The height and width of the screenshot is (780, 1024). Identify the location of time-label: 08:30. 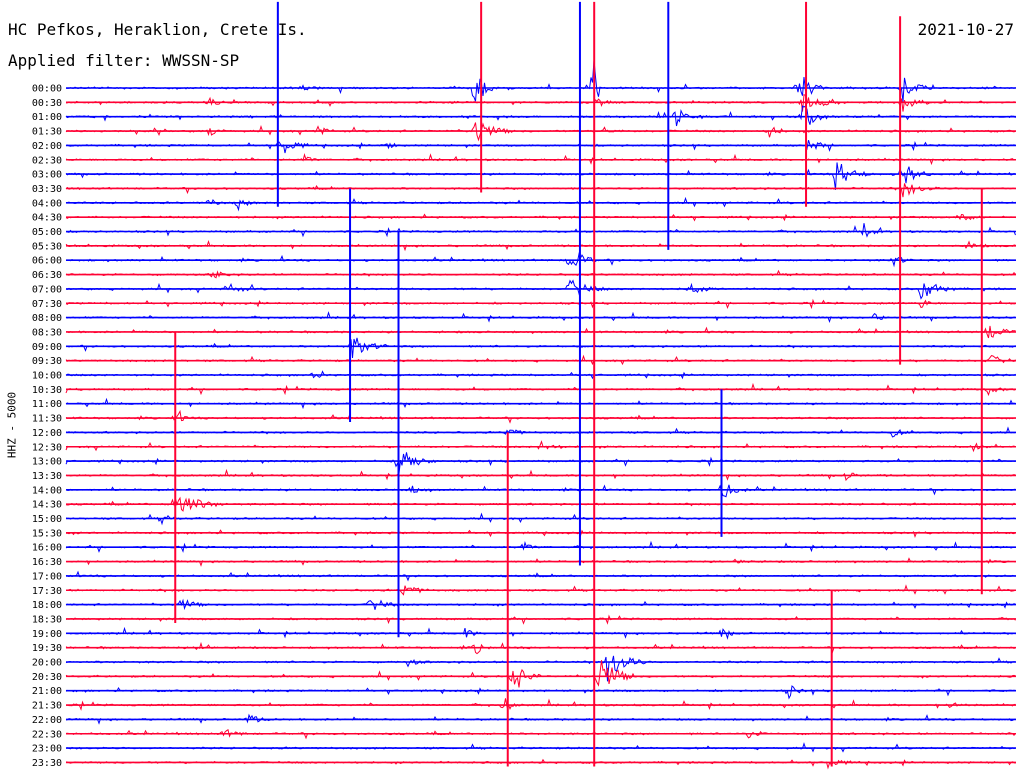
(47, 332).